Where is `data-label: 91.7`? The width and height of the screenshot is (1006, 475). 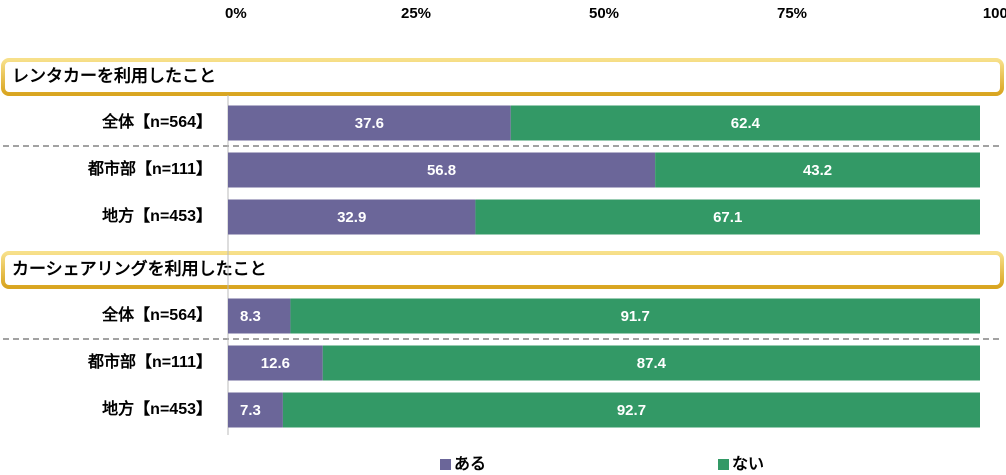
data-label: 91.7 is located at coordinates (635, 316).